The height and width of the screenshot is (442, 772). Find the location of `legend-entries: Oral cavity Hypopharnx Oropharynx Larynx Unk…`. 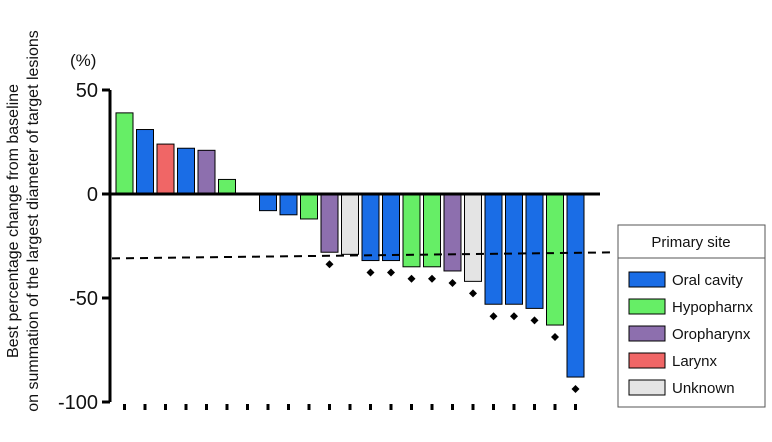

legend-entries: Oral cavity Hypopharnx Oropharynx Larynx Unk… is located at coordinates (690, 334).